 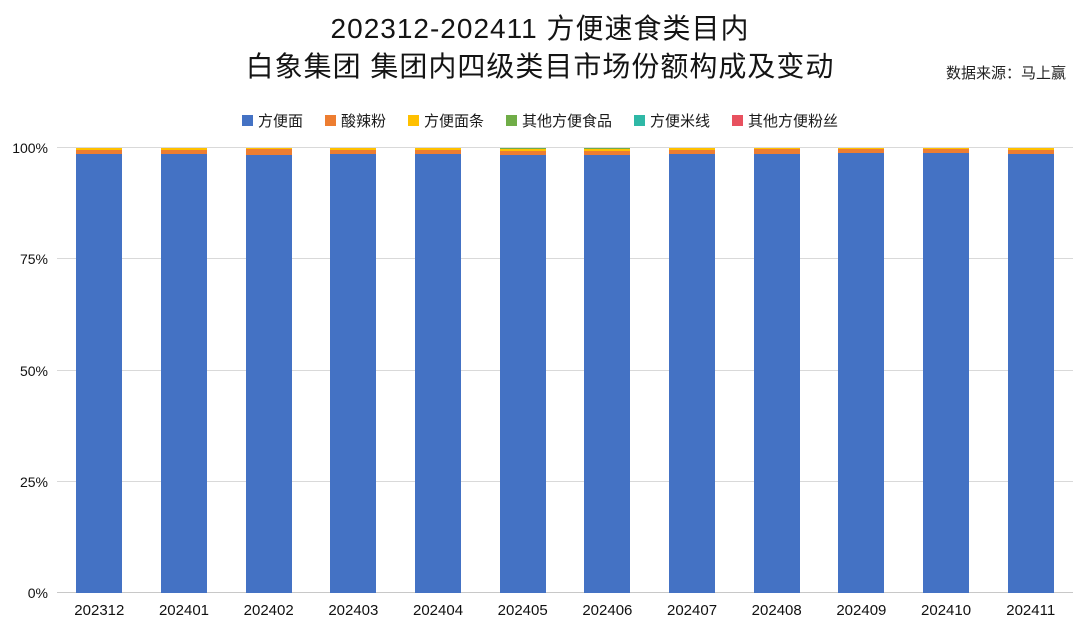 I want to click on legend-item-1: 酸辣粉, so click(x=355, y=120).